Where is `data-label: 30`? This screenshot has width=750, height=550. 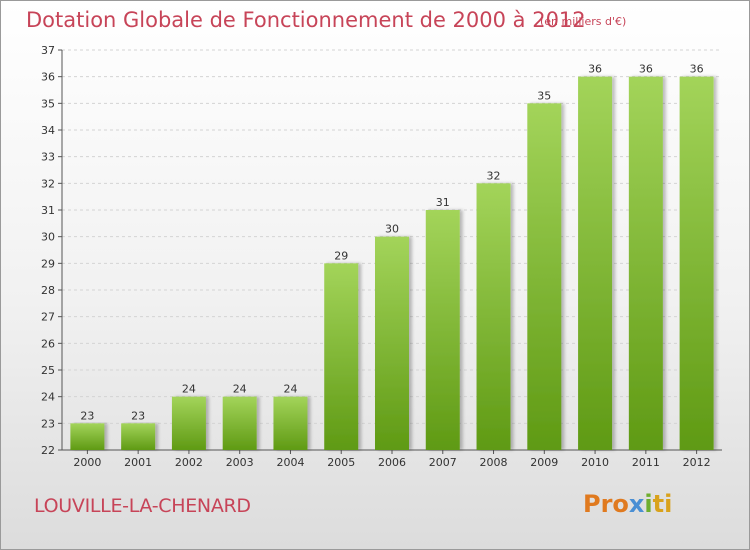 data-label: 30 is located at coordinates (392, 229).